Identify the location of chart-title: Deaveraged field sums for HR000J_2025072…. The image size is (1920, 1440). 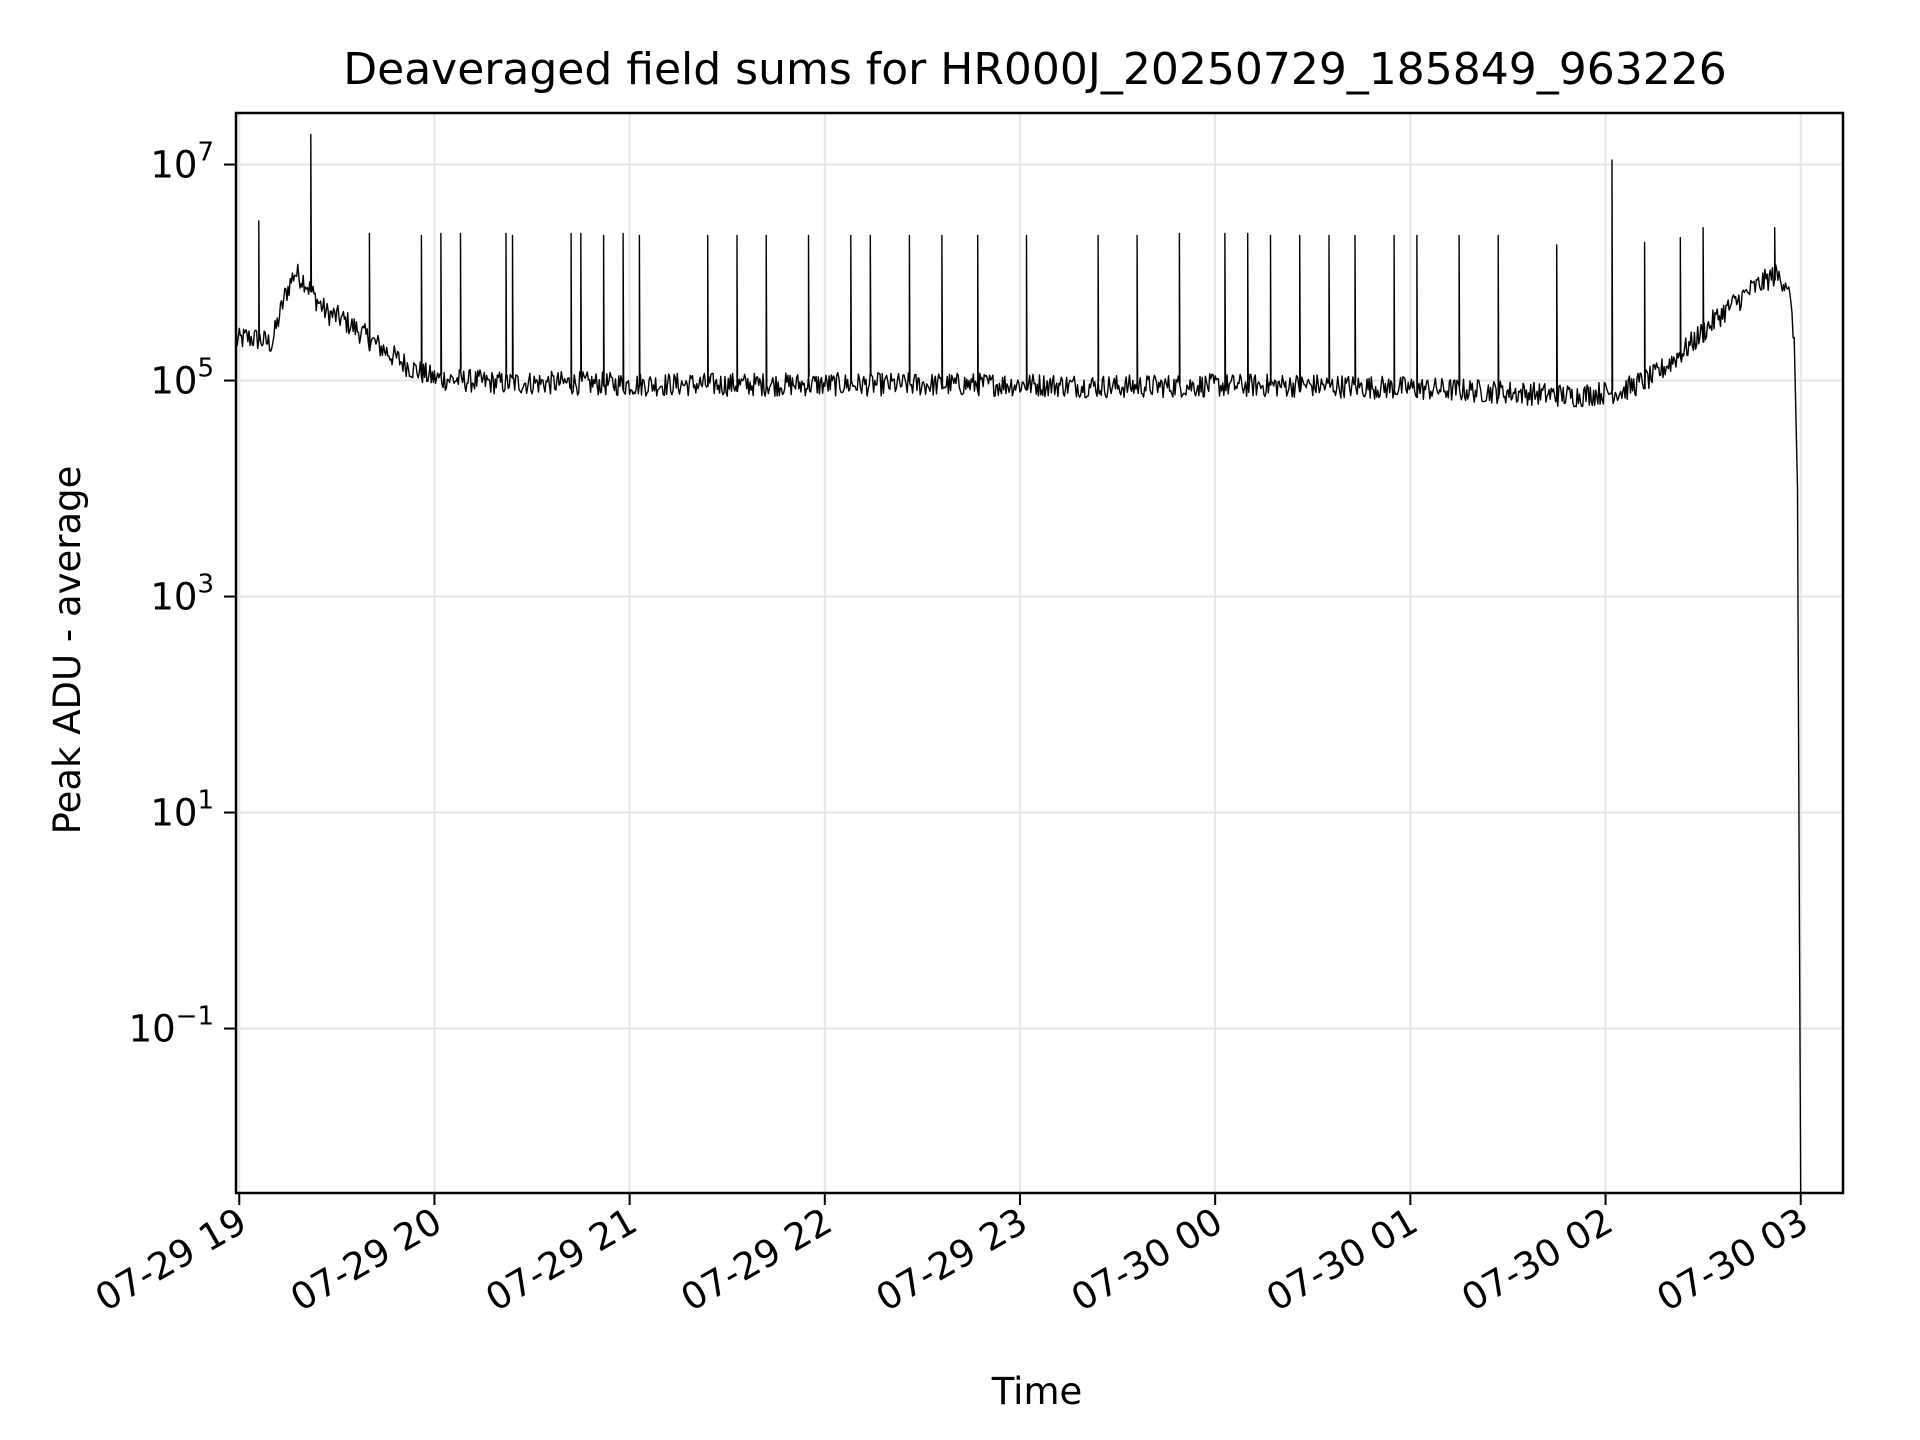
(1035, 69).